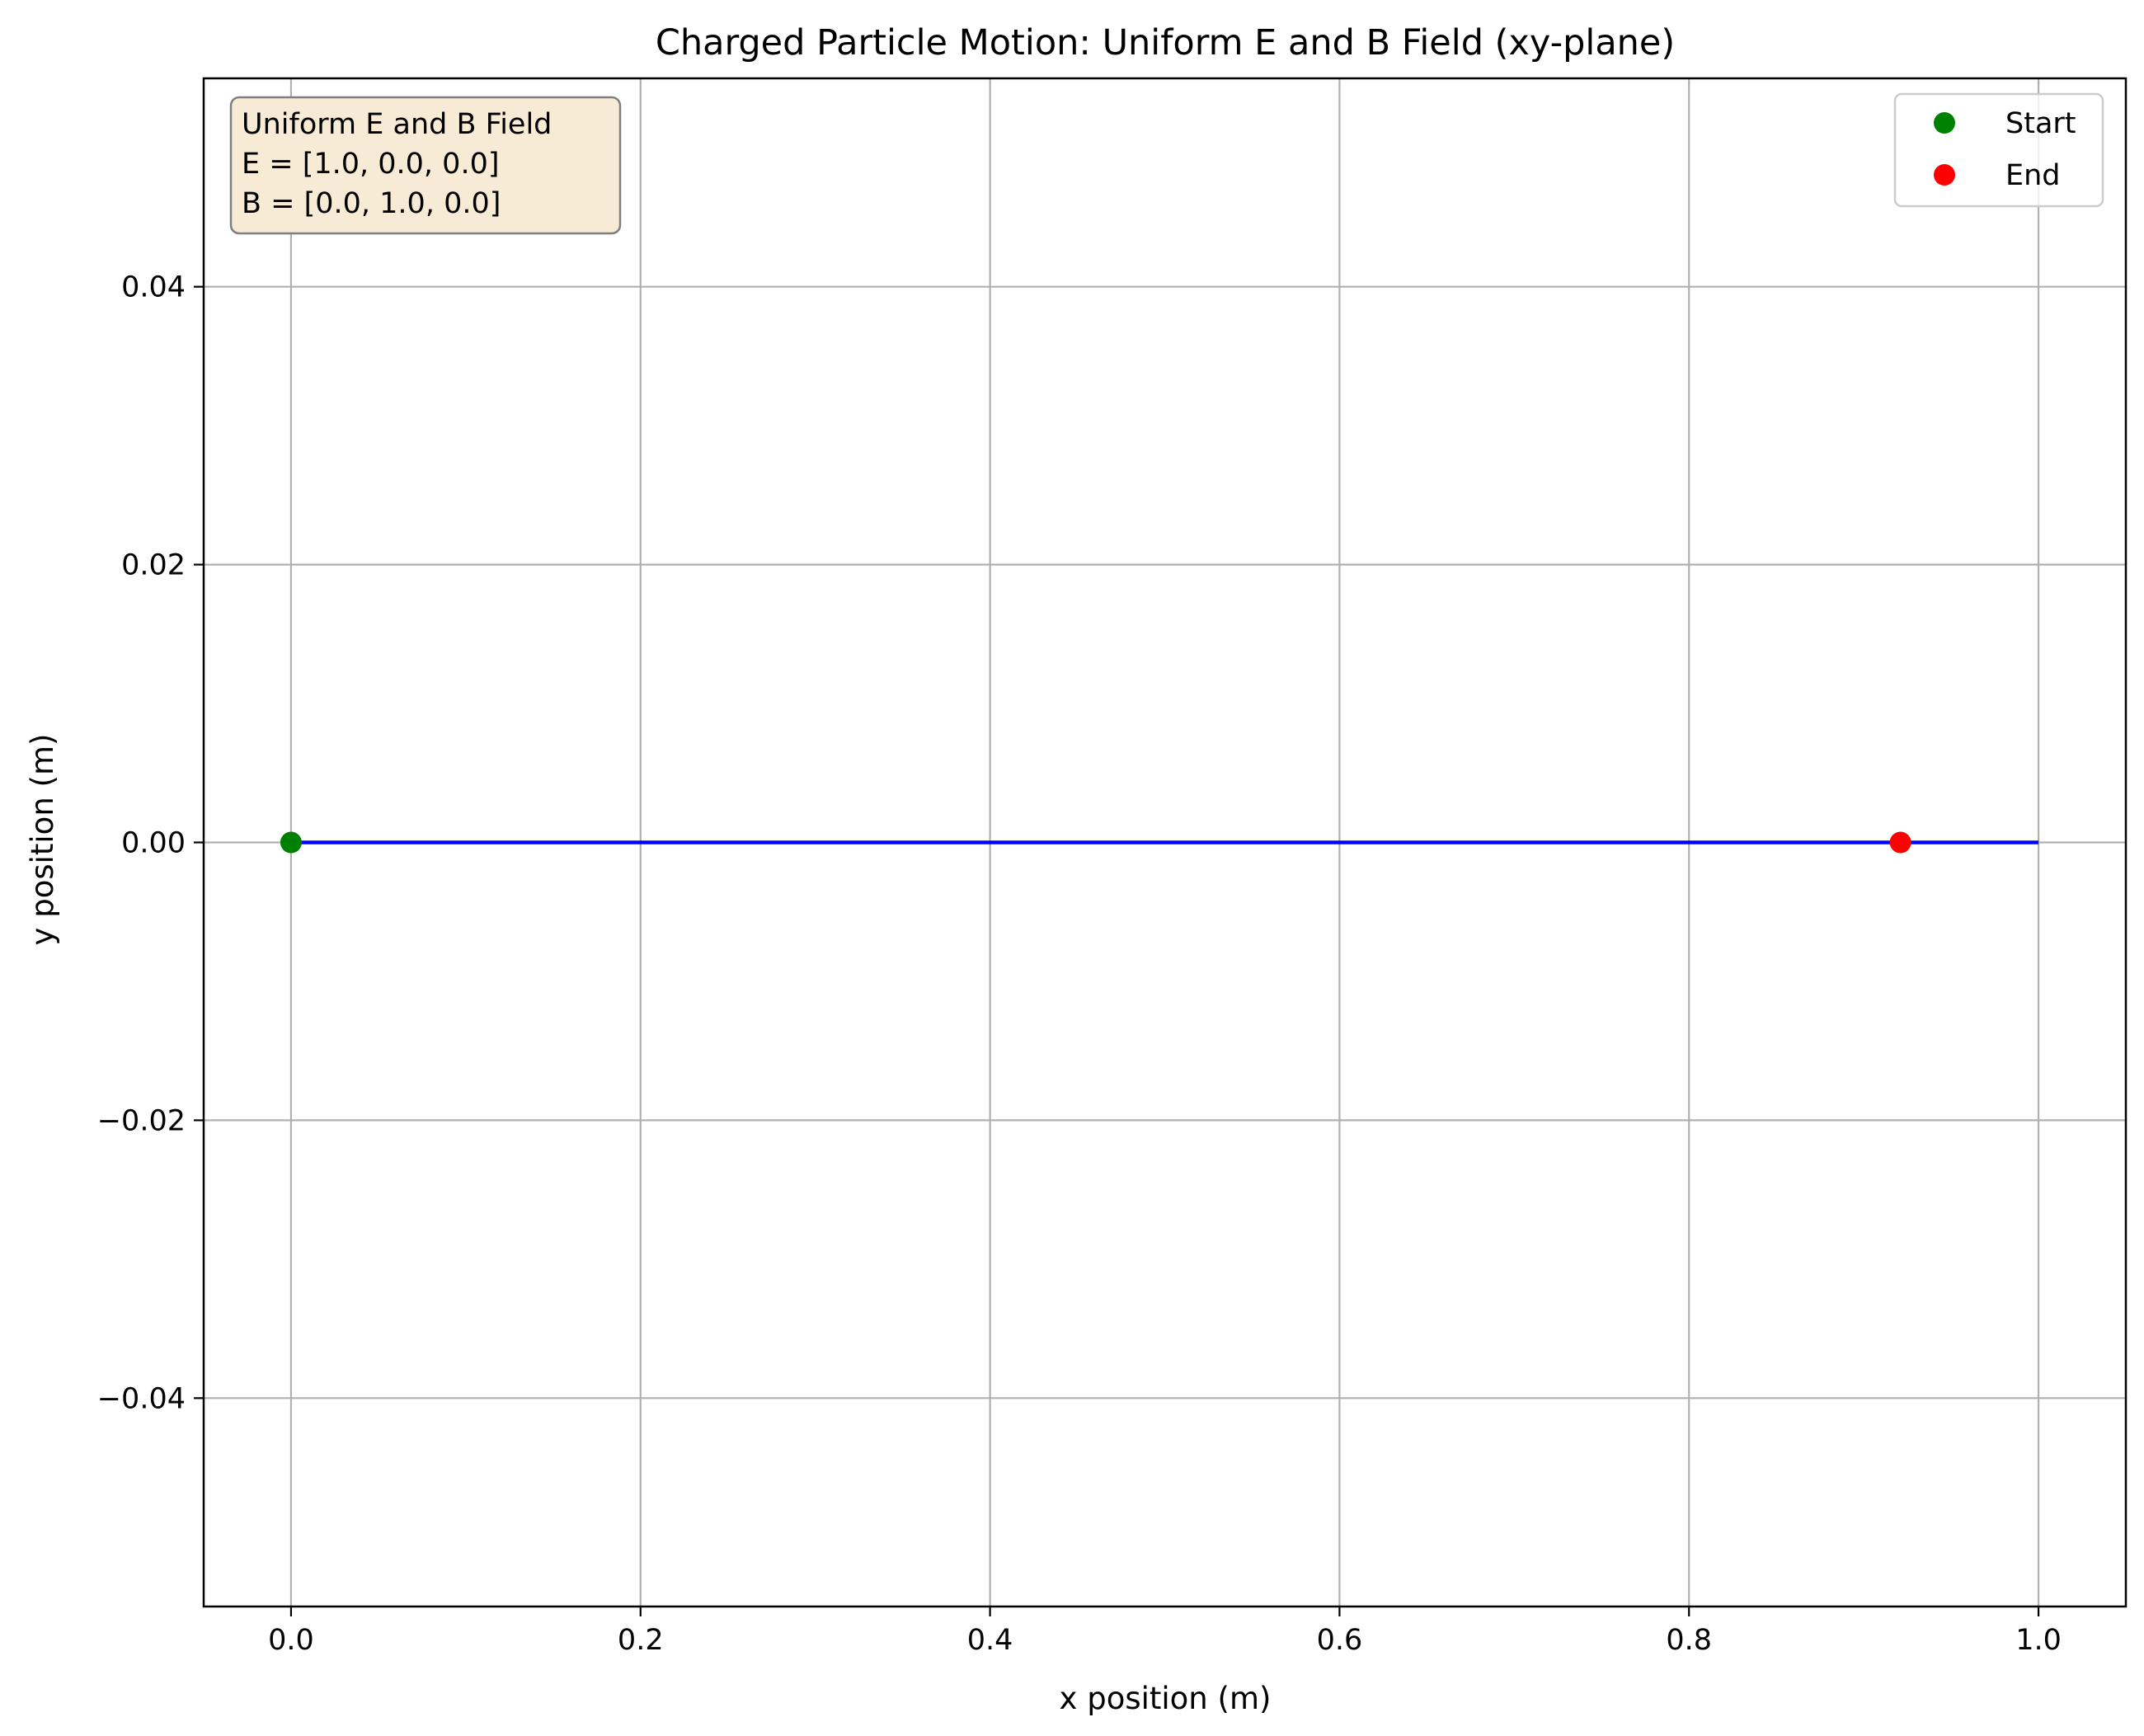 The image size is (2144, 1736). I want to click on field-info-line-title: Uniform E and B Field, so click(397, 124).